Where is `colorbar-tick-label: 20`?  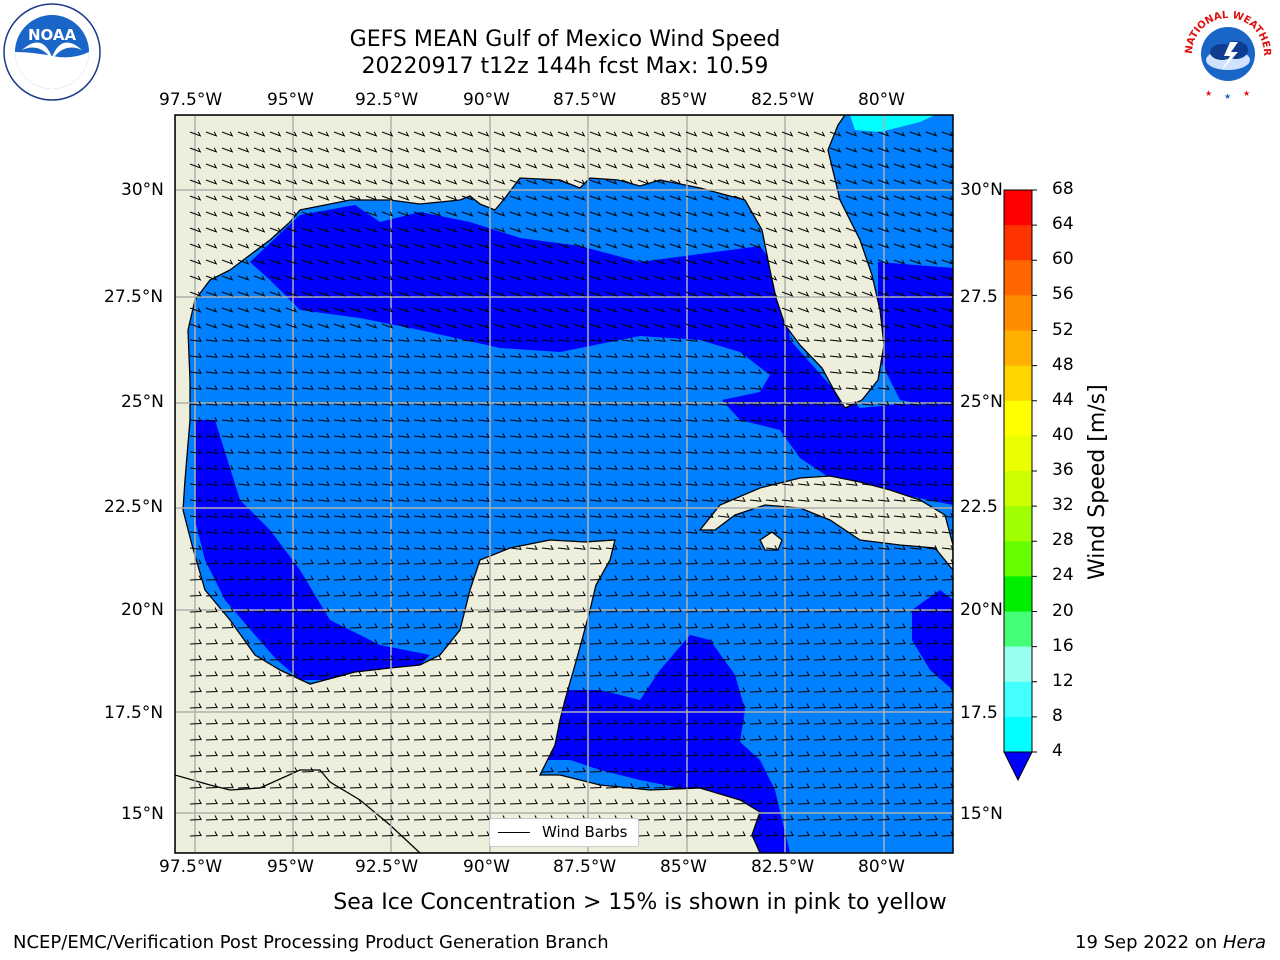
colorbar-tick-label: 20 is located at coordinates (1063, 610).